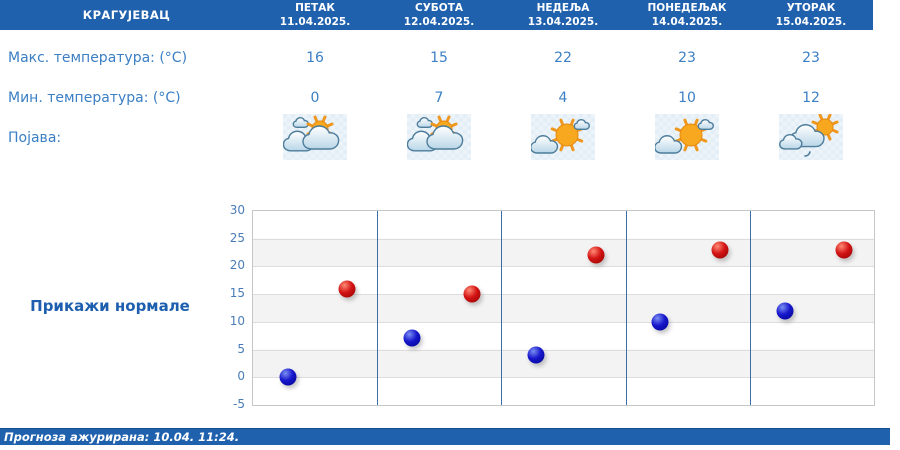 This screenshot has width=900, height=450. Describe the element at coordinates (563, 22) in the screenshot. I see `day-date: 13.04.2025.` at that location.